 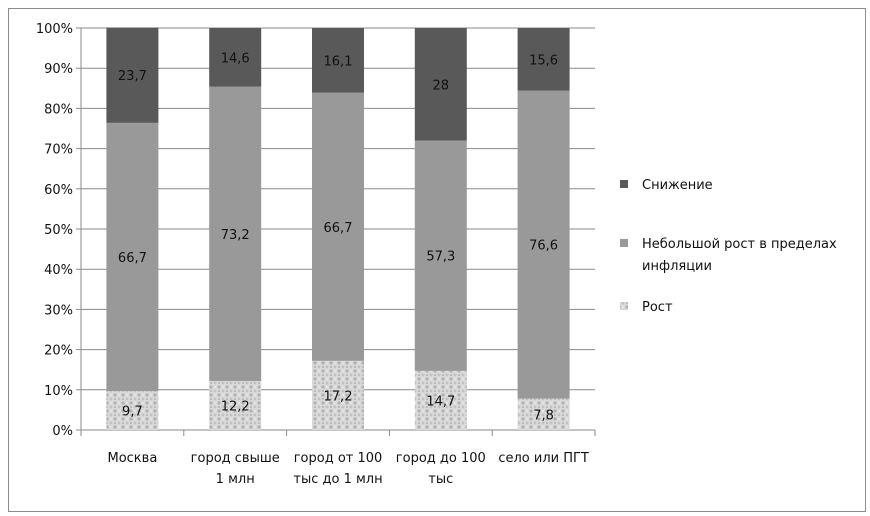 I want to click on y-tick-label: 10%, so click(x=58, y=391).